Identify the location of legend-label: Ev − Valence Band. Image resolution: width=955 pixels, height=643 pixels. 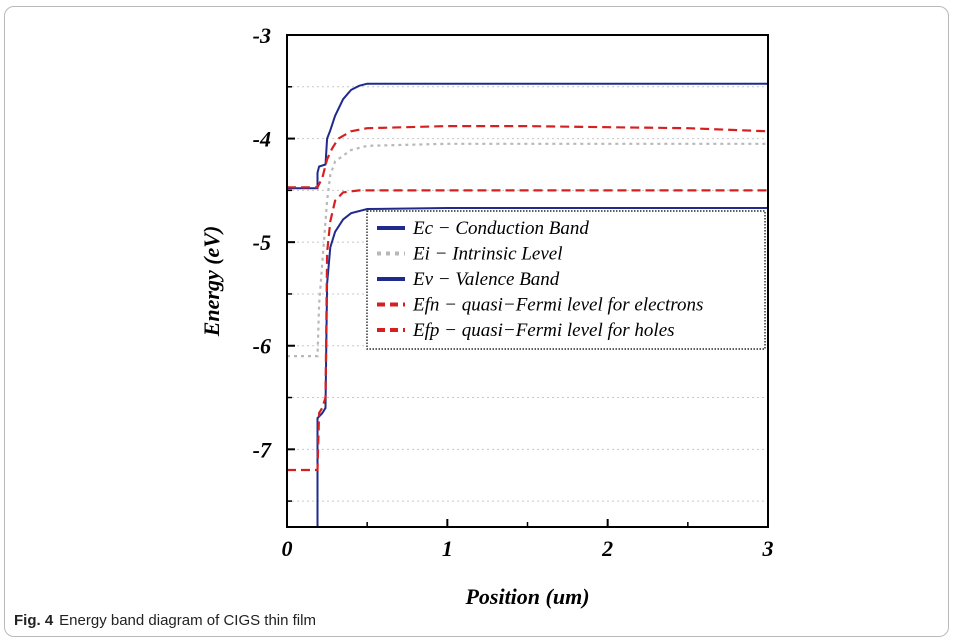
(486, 279).